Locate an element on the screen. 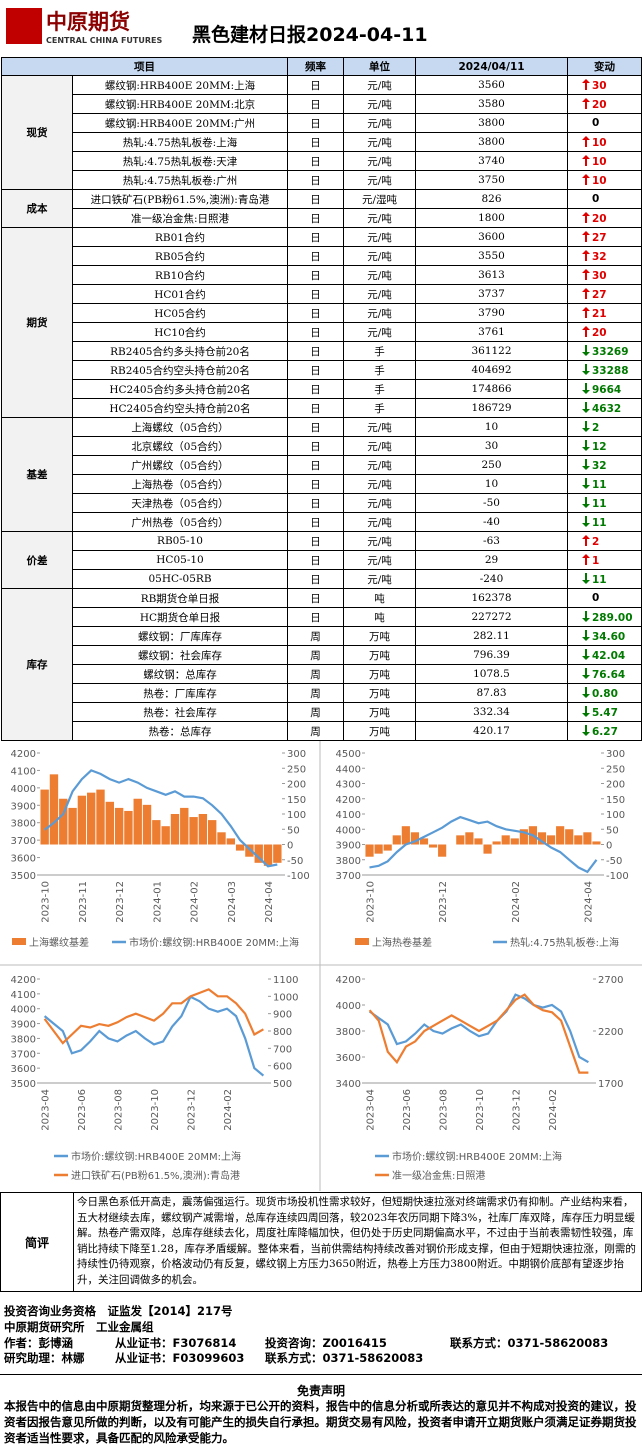 This screenshot has height=1451, width=642. legend-label: 市场价:螺纹钢:HRB400E 20MM:上海 is located at coordinates (156, 1156).